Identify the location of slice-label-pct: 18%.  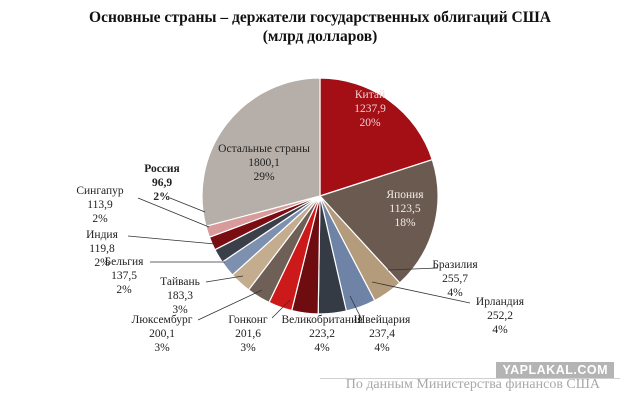
(405, 223).